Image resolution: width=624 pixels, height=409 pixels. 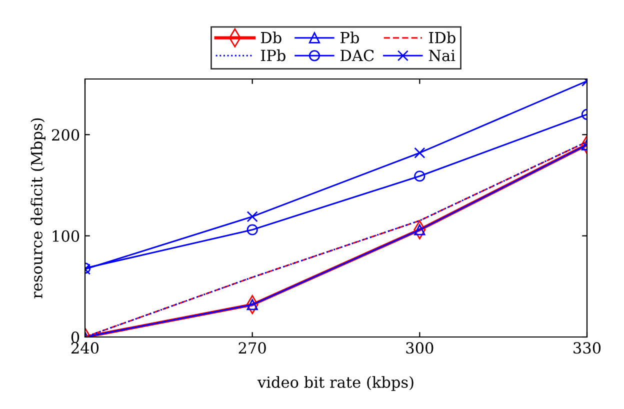 I want to click on y-tick-label: 0, so click(x=75, y=337).